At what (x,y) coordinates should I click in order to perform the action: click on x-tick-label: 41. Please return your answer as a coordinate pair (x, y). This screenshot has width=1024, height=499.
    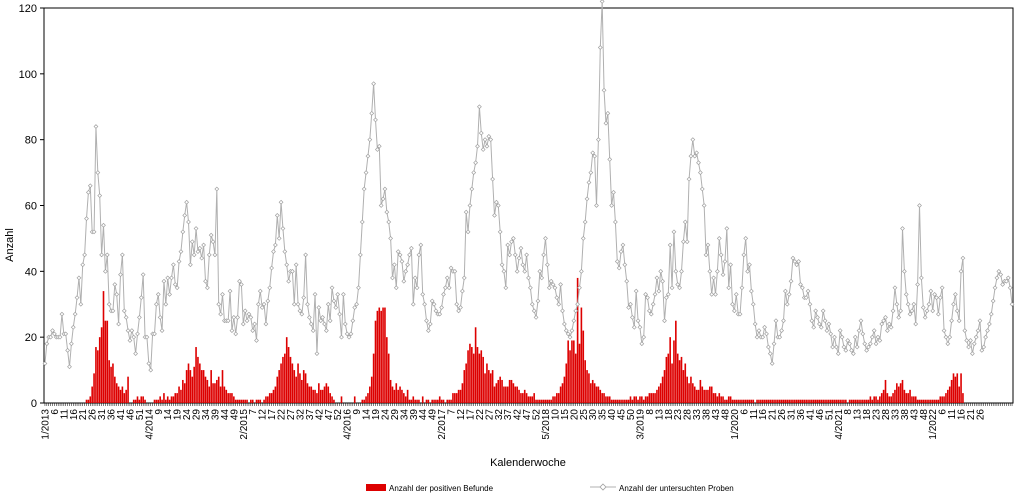
    Looking at the image, I should click on (121, 415).